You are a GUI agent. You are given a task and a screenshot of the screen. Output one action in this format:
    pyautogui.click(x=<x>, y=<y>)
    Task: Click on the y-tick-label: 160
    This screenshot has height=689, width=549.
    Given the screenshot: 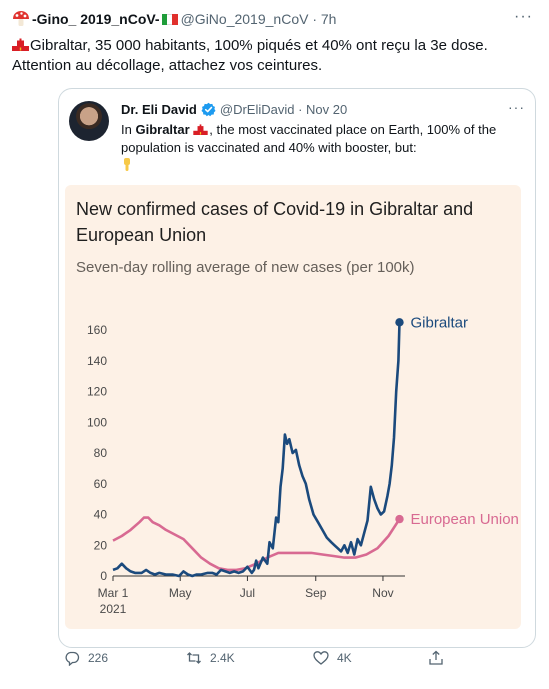 What is the action you would take?
    pyautogui.click(x=97, y=330)
    